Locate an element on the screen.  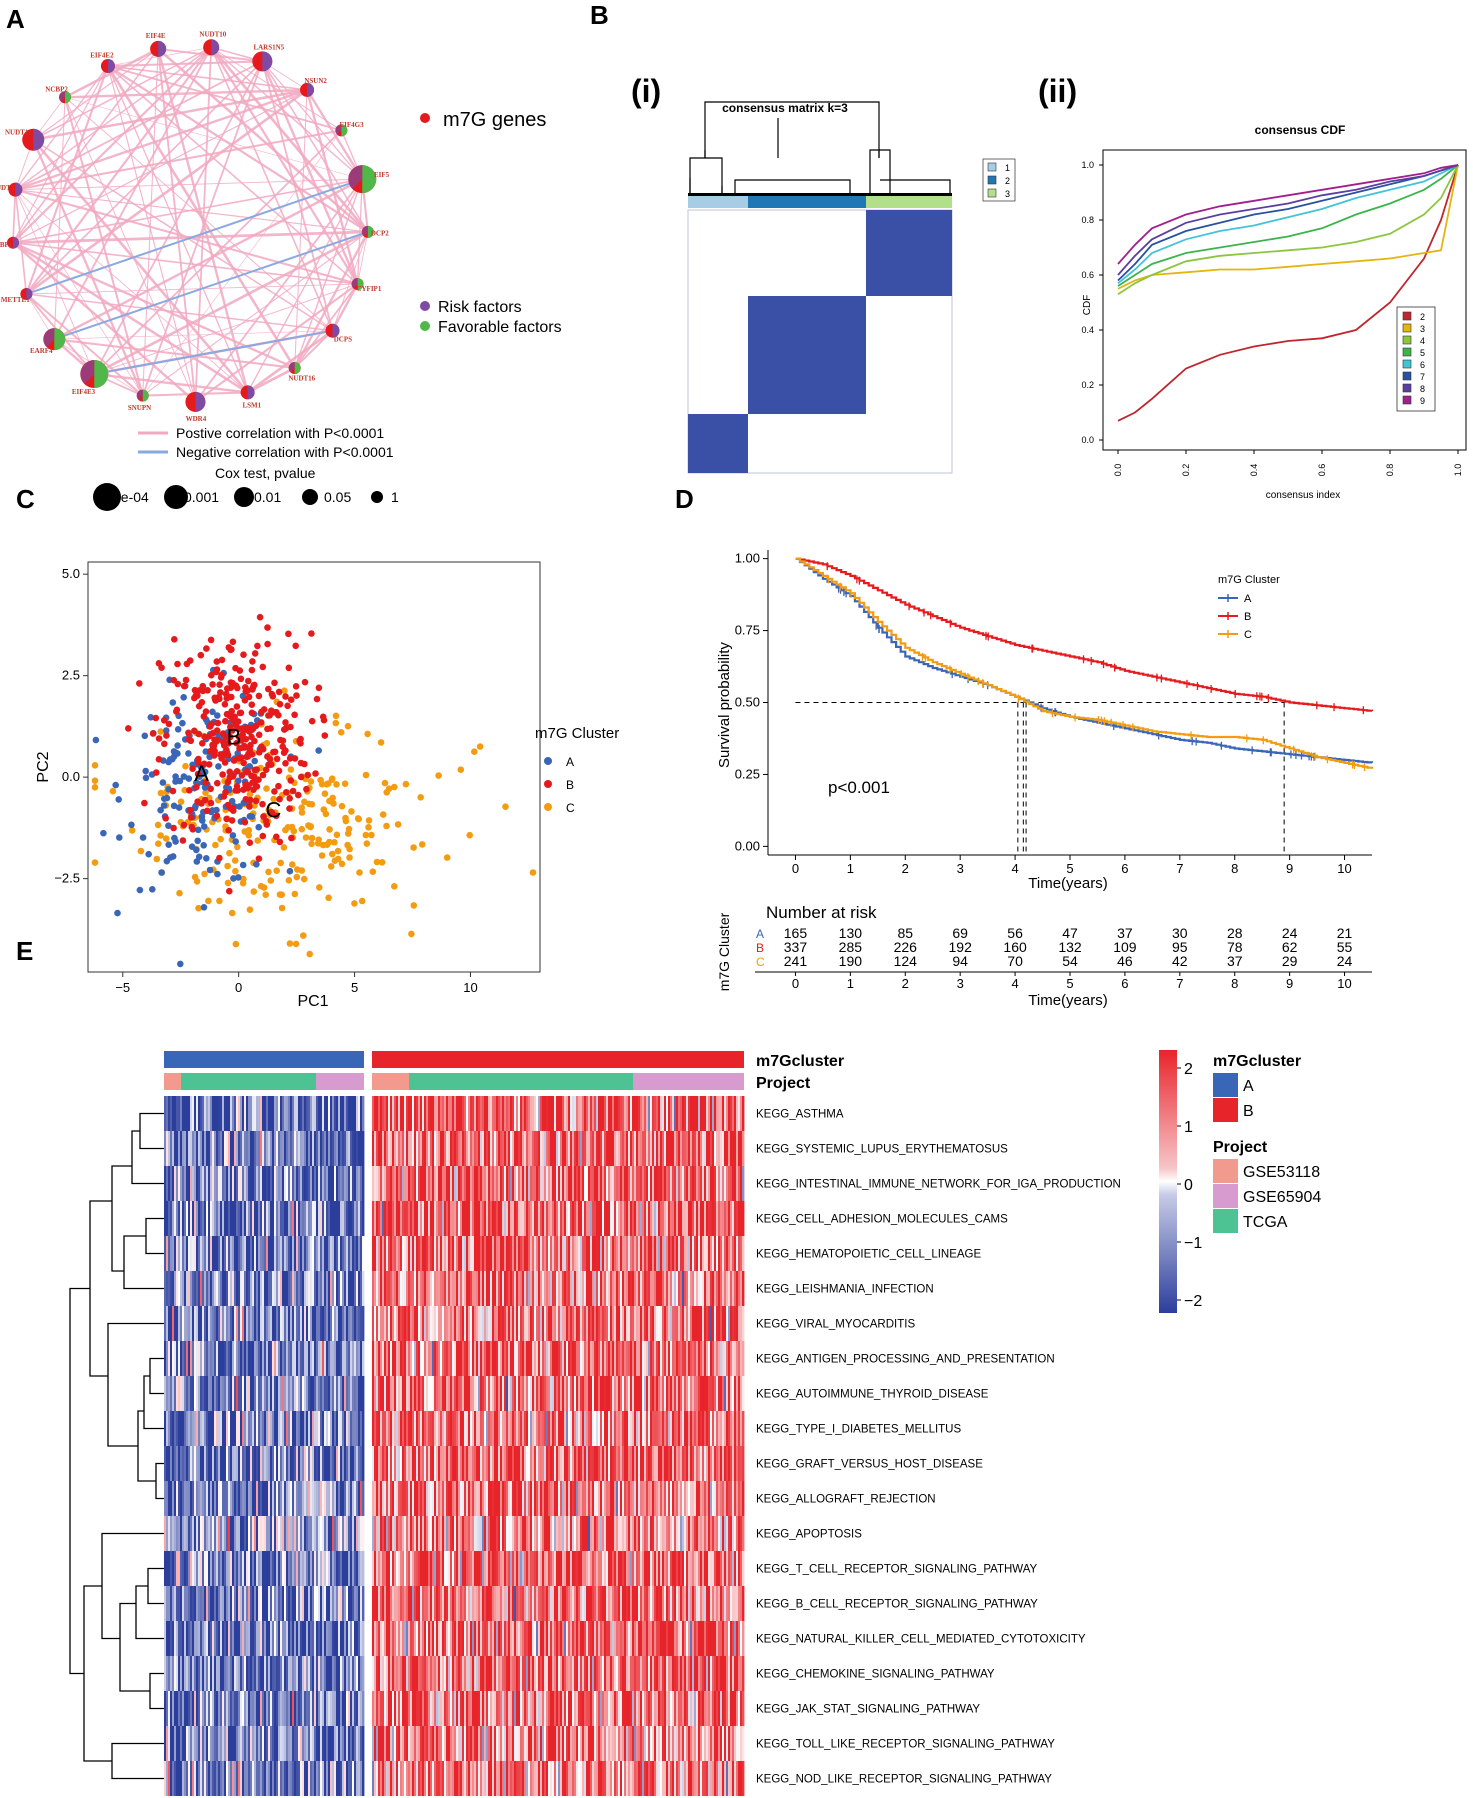
risk-time-label: 1 is located at coordinates (850, 983).